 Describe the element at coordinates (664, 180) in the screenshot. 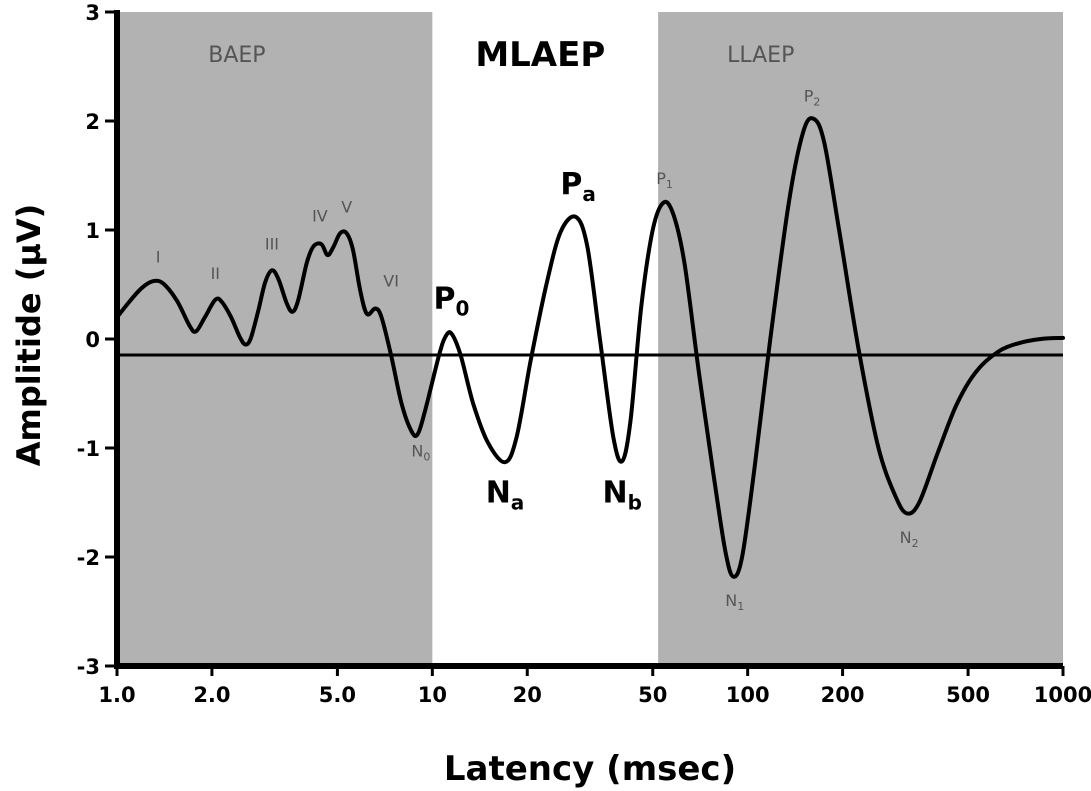

I see `peak-label-p1: P1` at that location.